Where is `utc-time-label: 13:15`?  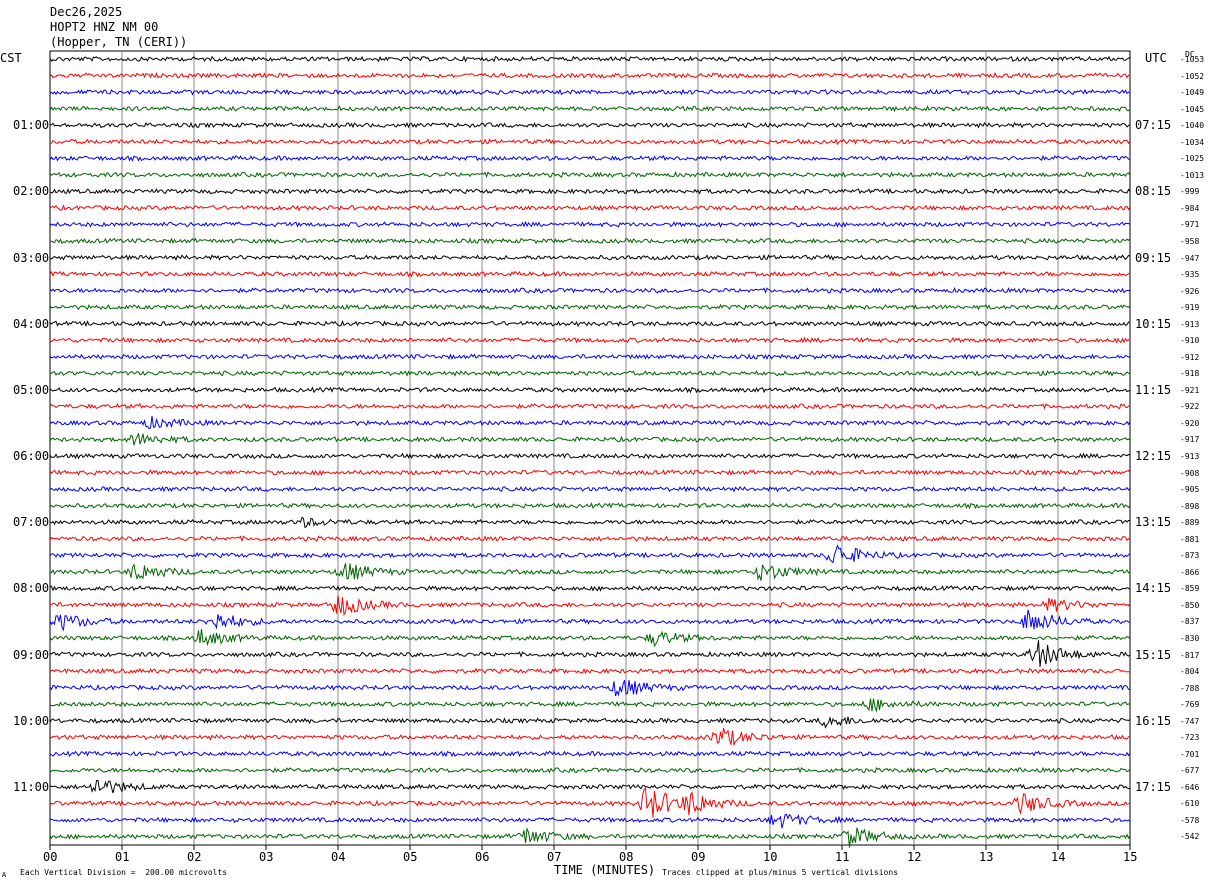 utc-time-label: 13:15 is located at coordinates (1153, 522).